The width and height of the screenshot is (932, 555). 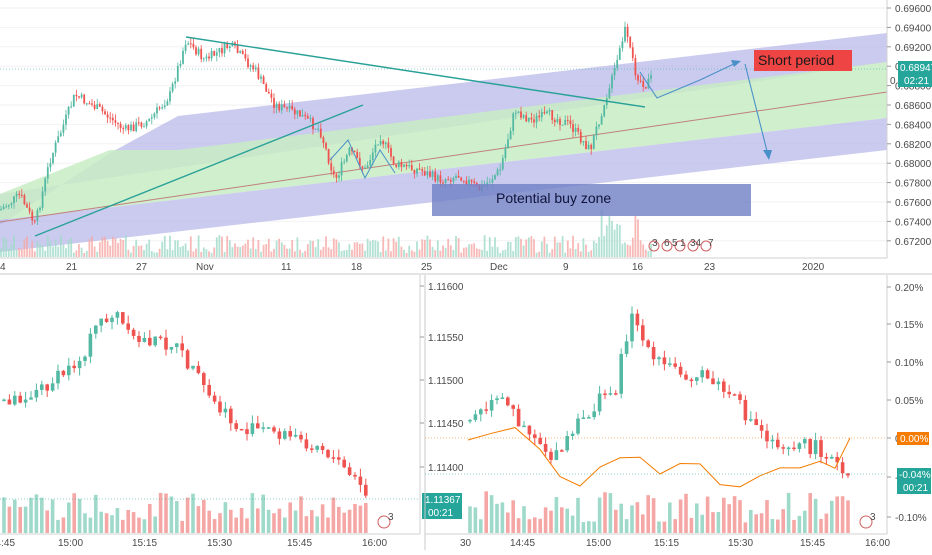 I want to click on top-time-tick-label: 16, so click(x=638, y=267).